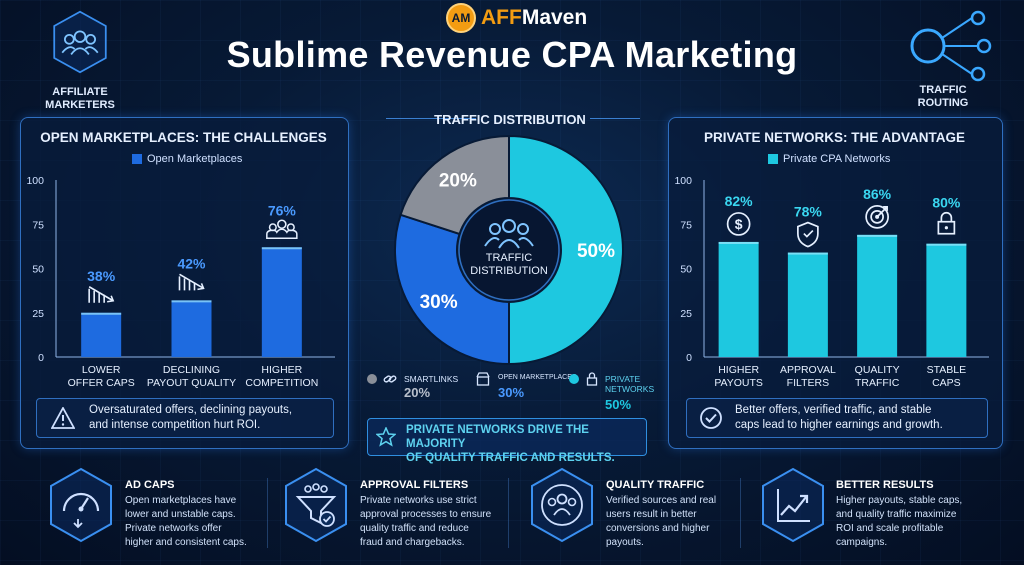 Image resolution: width=1024 pixels, height=565 pixels. What do you see at coordinates (655, 485) in the screenshot?
I see `feature-quality-traffic-title: QUALITY TRAFFIC` at bounding box center [655, 485].